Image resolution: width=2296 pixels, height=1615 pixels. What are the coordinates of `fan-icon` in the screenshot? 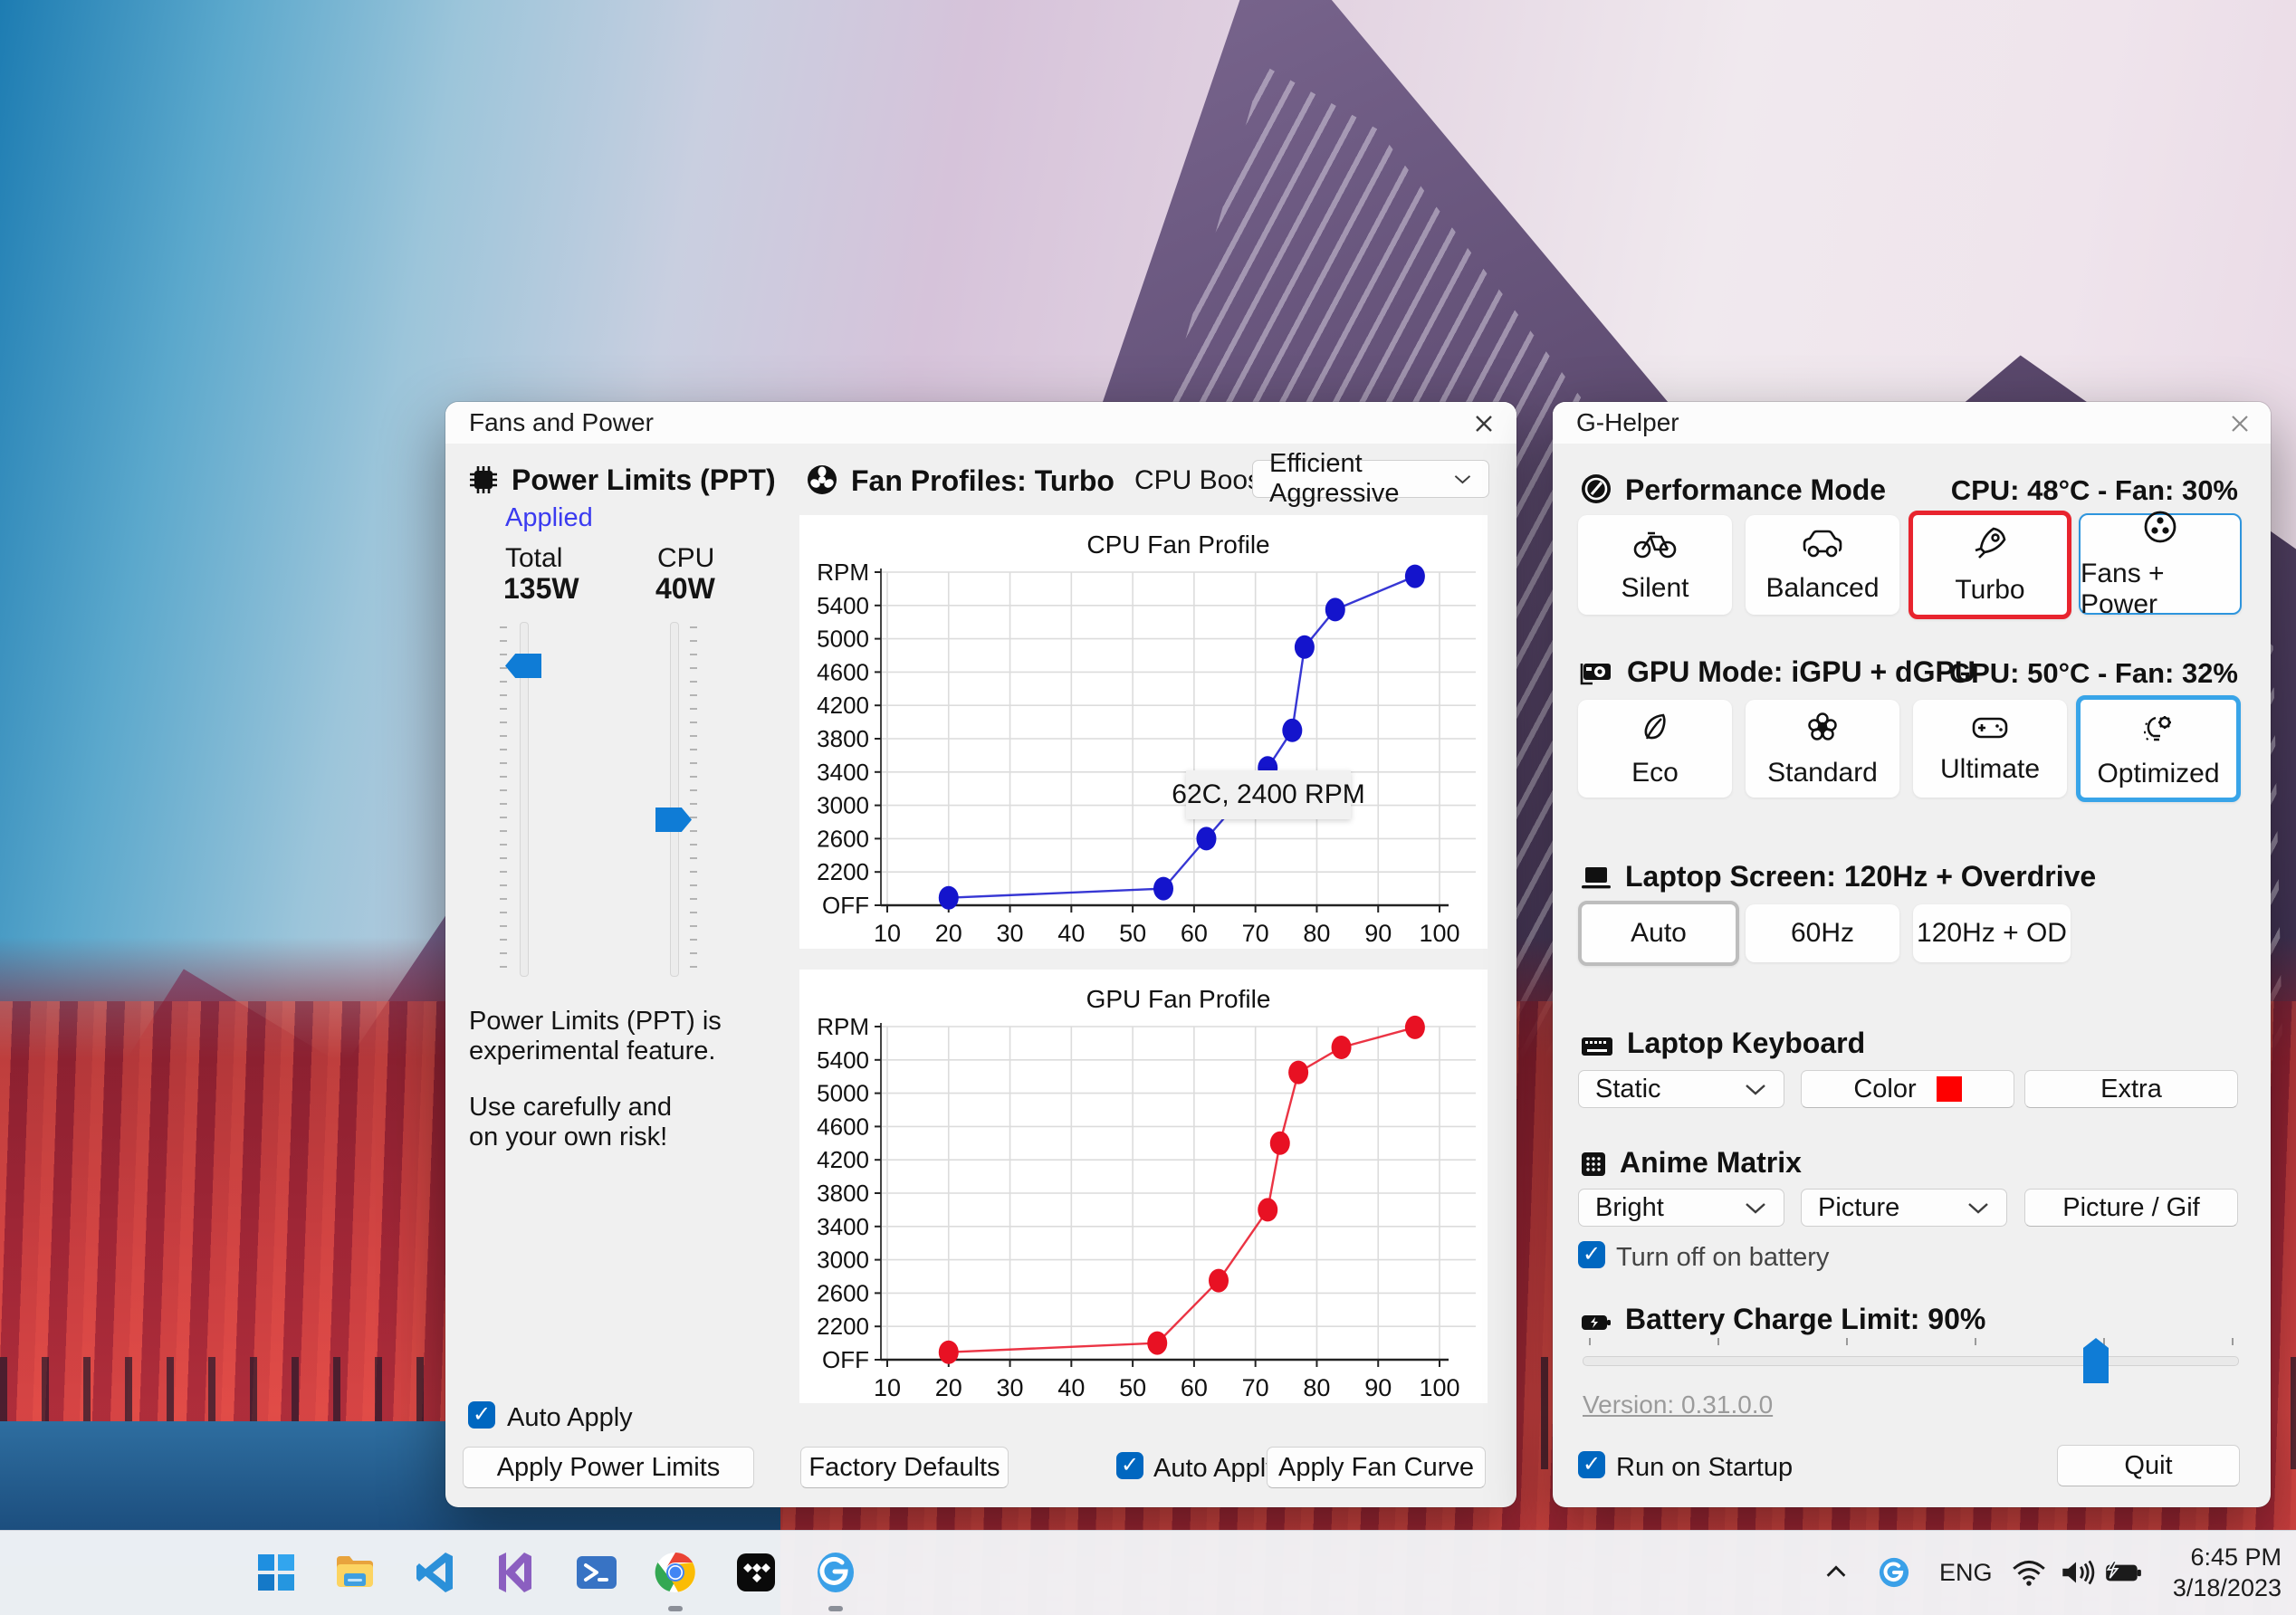 It's located at (2160, 529).